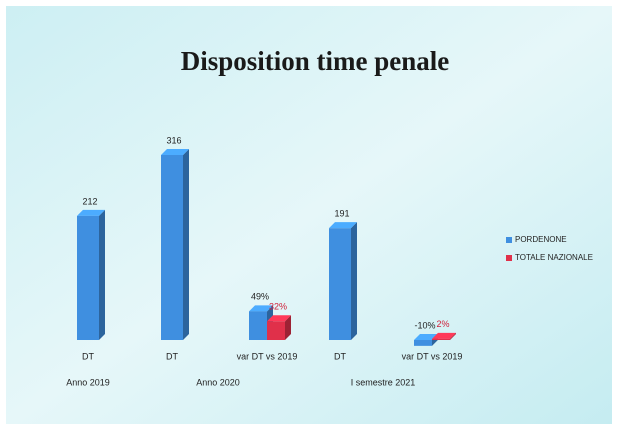 The image size is (618, 430). Describe the element at coordinates (173, 140) in the screenshot. I see `data-label: 316` at that location.